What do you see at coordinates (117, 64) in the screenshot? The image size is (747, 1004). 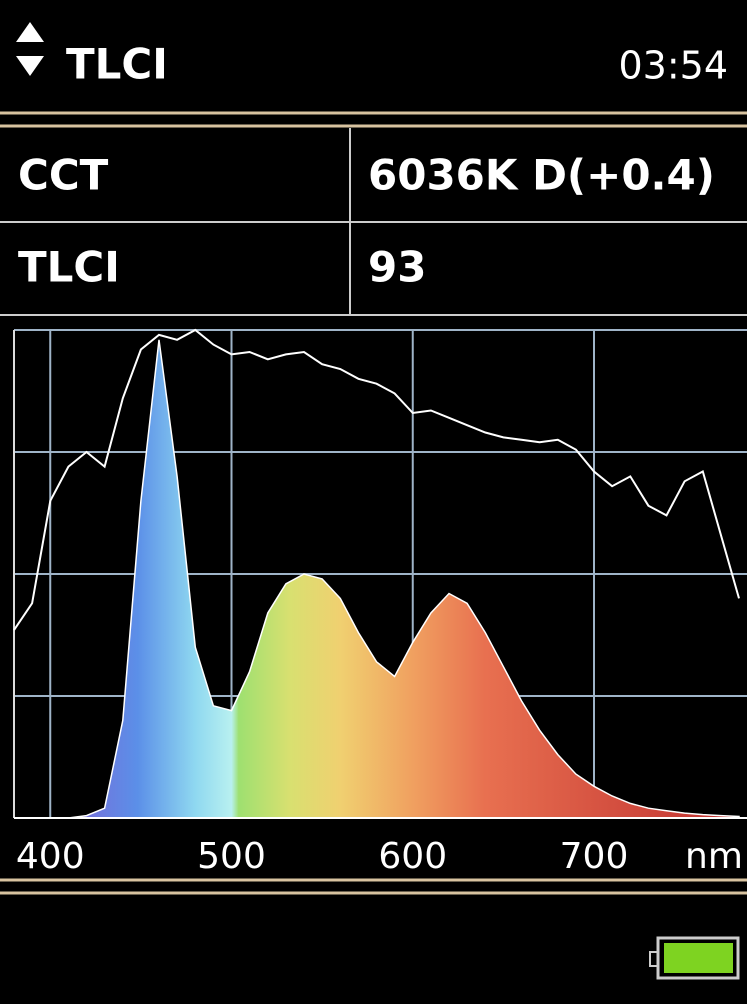 I see `screen-title: TLCI` at bounding box center [117, 64].